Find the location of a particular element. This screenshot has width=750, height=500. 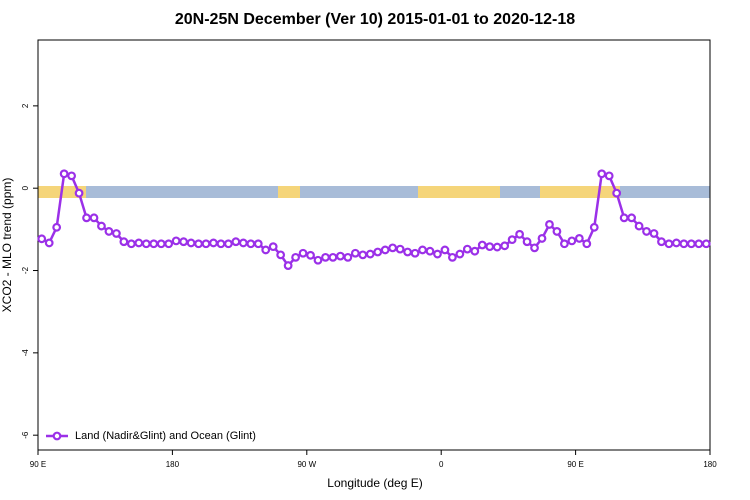

legend-marker is located at coordinates (57, 436).